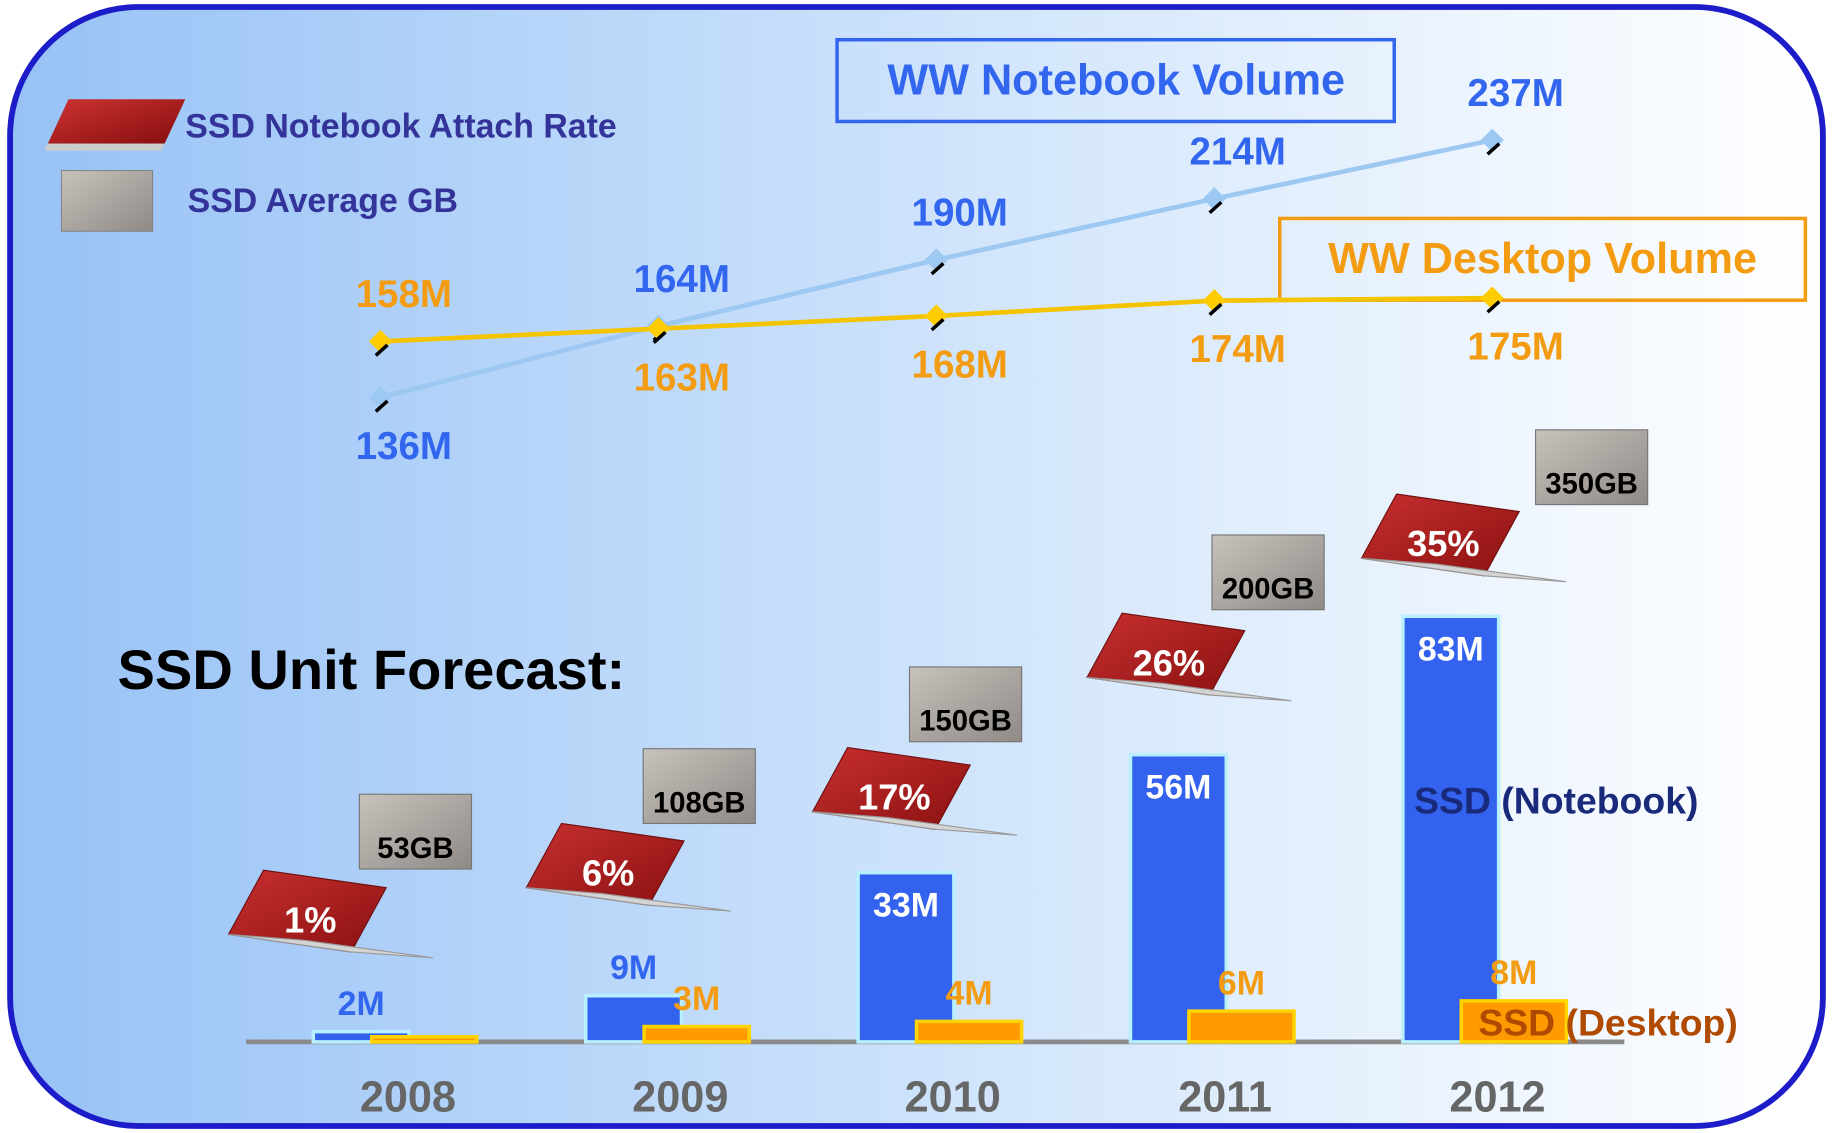 The image size is (1833, 1133). Describe the element at coordinates (906, 906) in the screenshot. I see `data-label: 33M` at that location.